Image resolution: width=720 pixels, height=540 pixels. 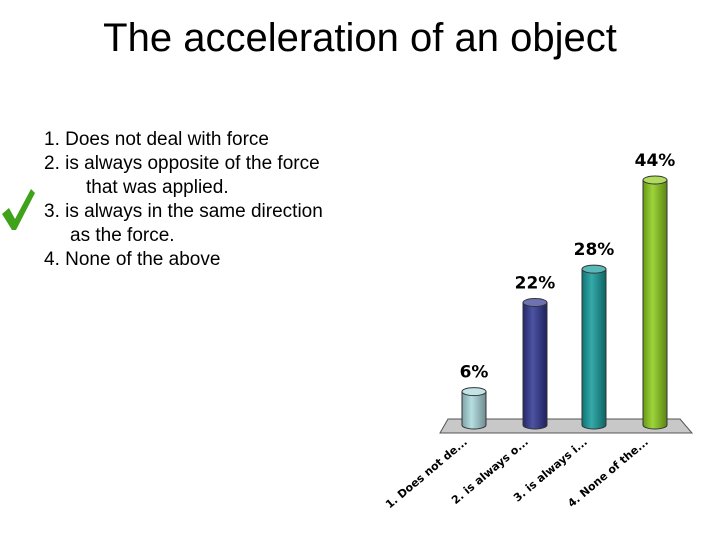 What do you see at coordinates (655, 161) in the screenshot?
I see `value-label-4: 44%` at bounding box center [655, 161].